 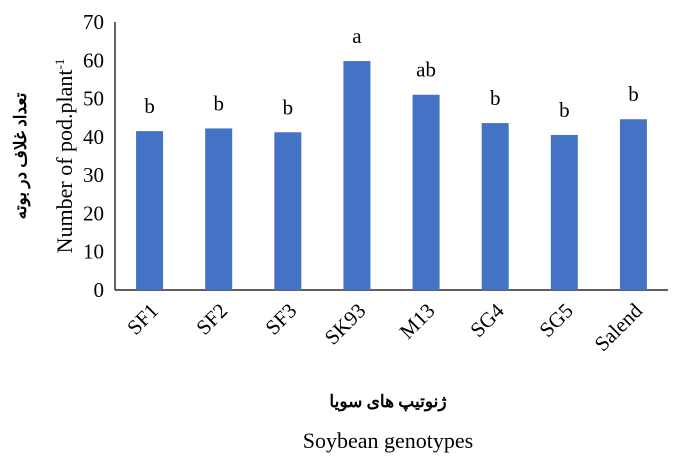 What do you see at coordinates (142, 319) in the screenshot?
I see `x-tick-label: SF1` at bounding box center [142, 319].